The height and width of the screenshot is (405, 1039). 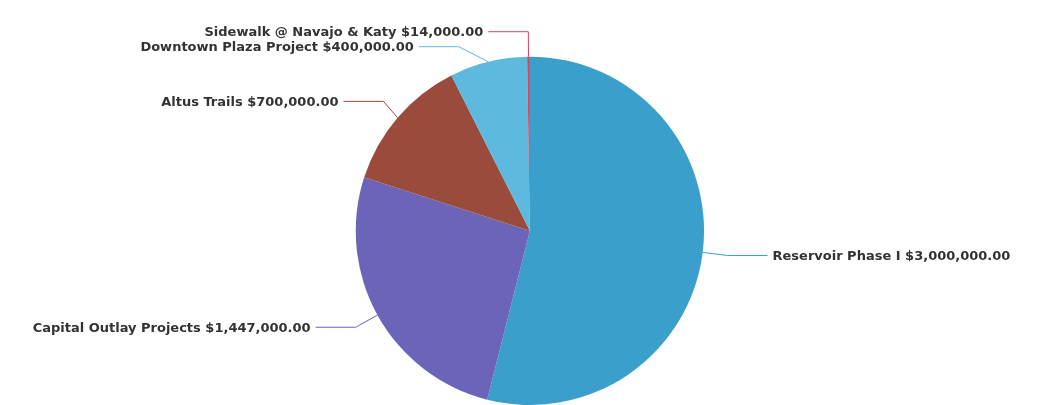 I want to click on slice-label: Capital Outlay Projects $1,447,000.00, so click(x=171, y=327).